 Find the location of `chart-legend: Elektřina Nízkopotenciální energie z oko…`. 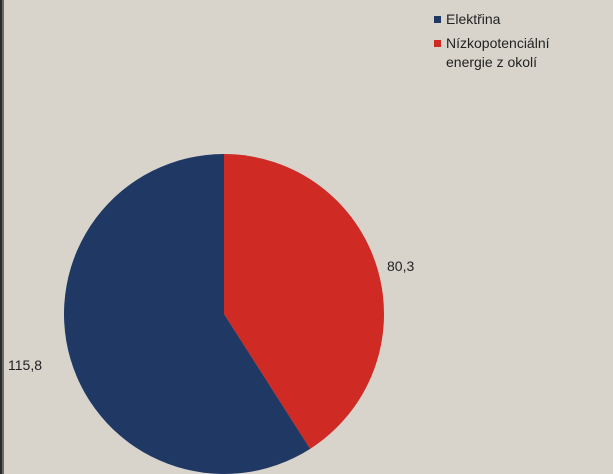

chart-legend: Elektřina Nízkopotenciální energie z oko… is located at coordinates (523, 43).